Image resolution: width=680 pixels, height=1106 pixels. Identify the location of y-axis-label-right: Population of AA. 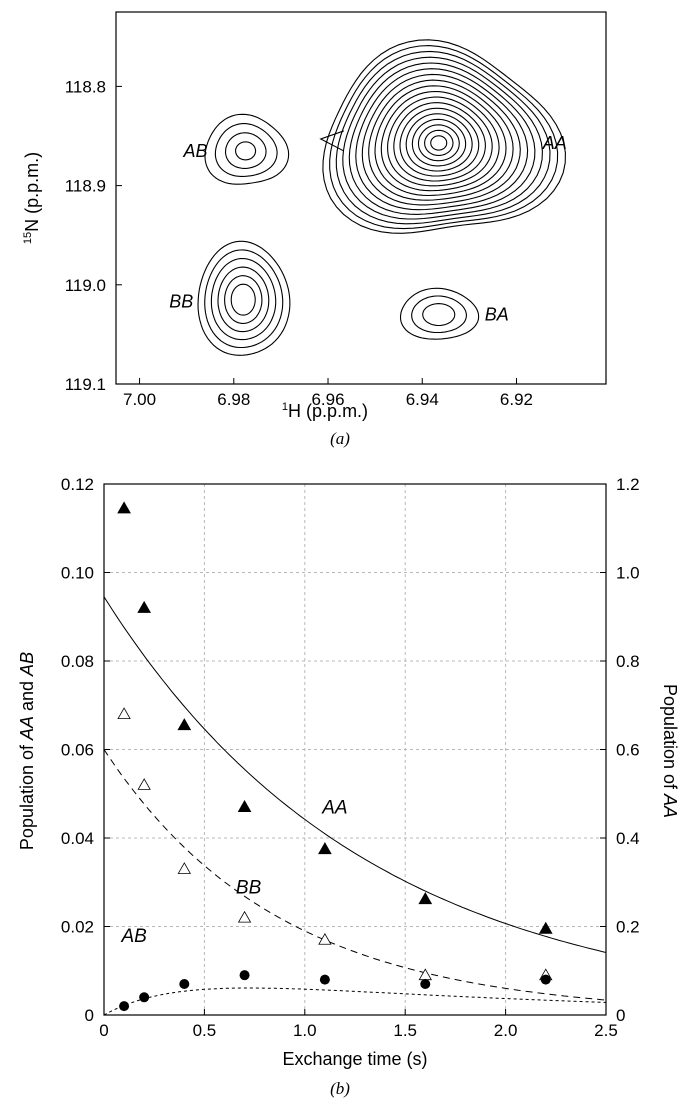
(670, 751).